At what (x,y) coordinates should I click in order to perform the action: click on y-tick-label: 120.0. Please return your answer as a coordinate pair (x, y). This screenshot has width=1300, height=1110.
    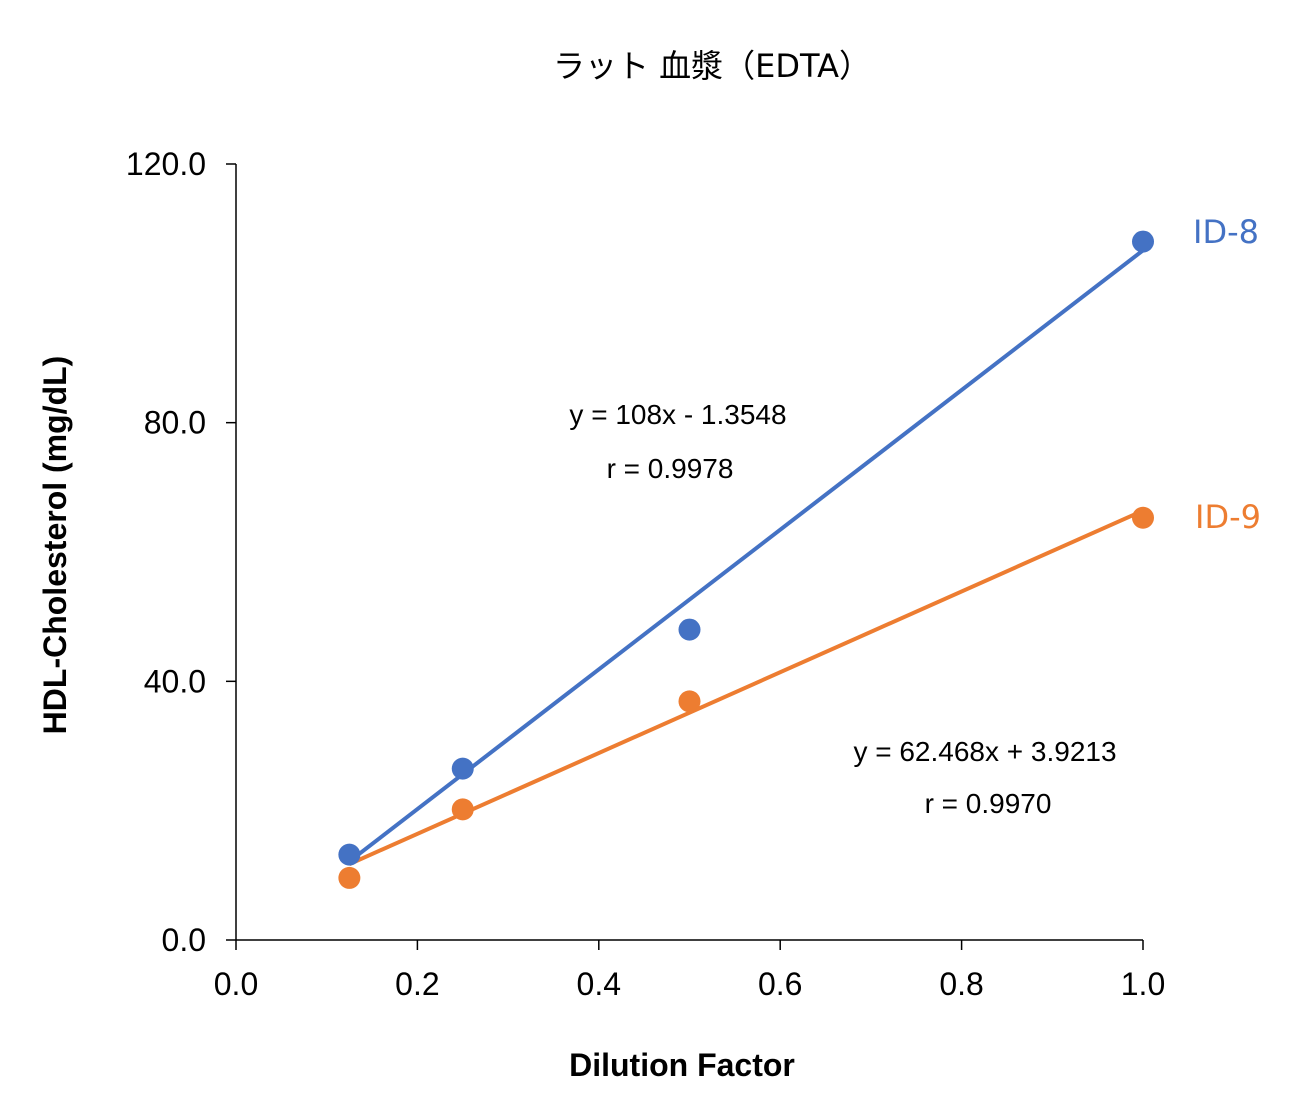
    Looking at the image, I should click on (166, 164).